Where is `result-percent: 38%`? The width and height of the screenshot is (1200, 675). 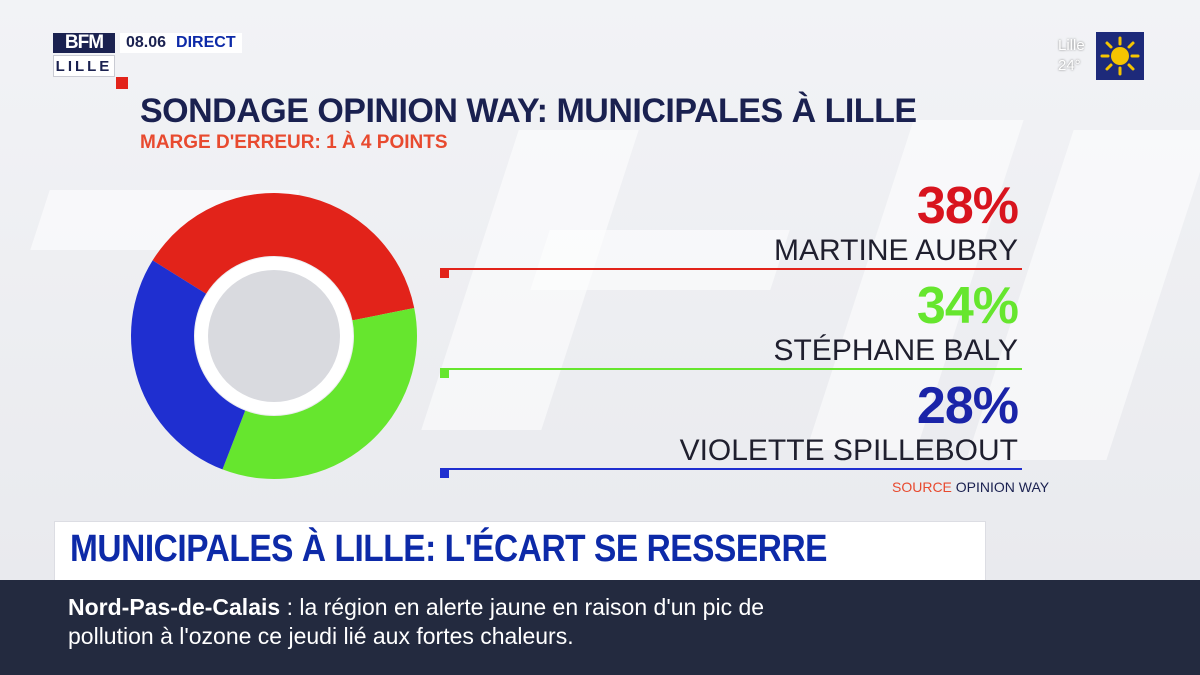
result-percent: 38% is located at coordinates (967, 206).